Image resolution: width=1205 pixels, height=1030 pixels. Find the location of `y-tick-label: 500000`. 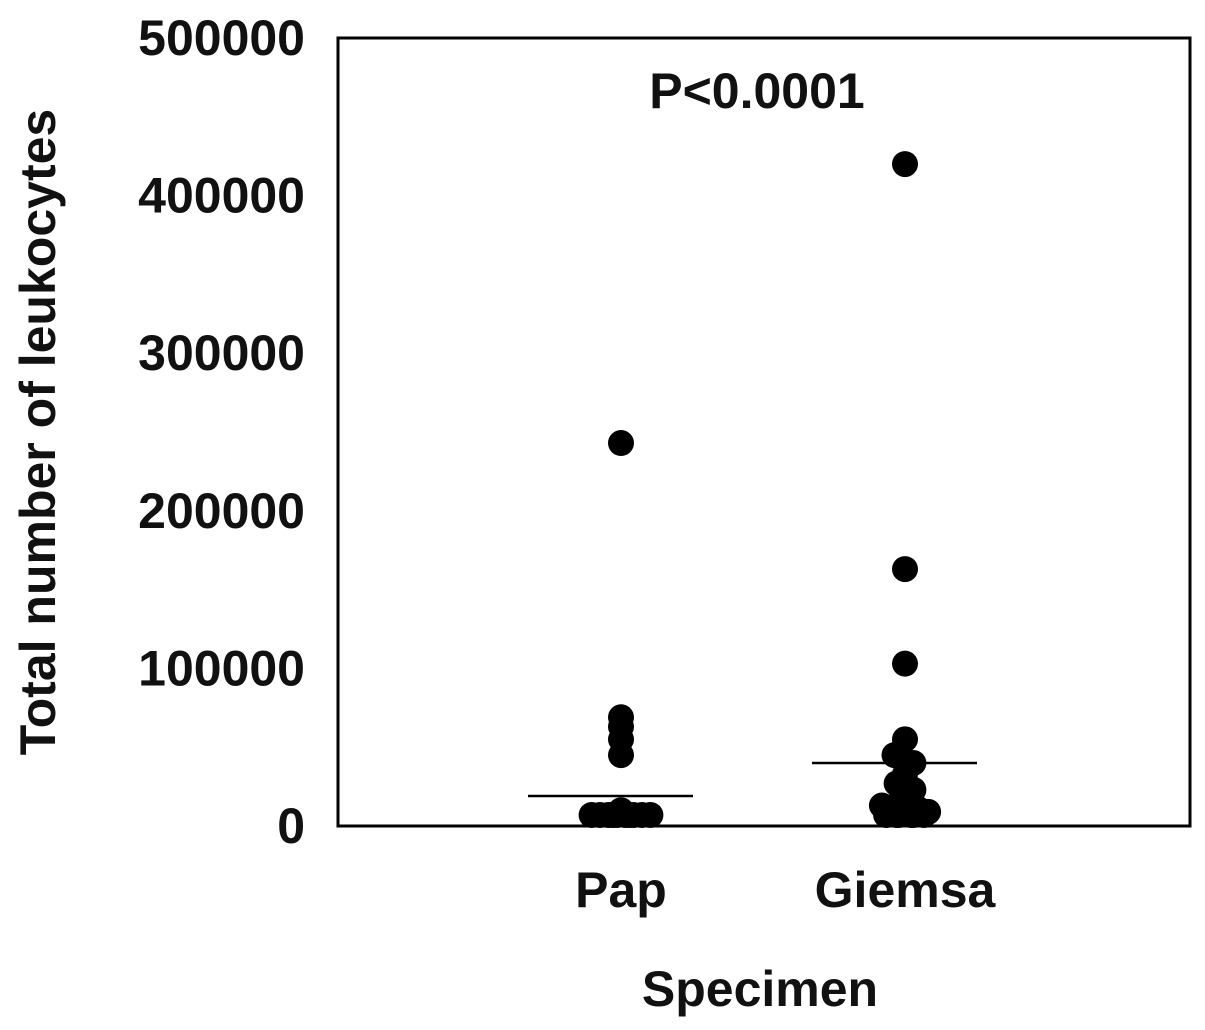

y-tick-label: 500000 is located at coordinates (221, 38).